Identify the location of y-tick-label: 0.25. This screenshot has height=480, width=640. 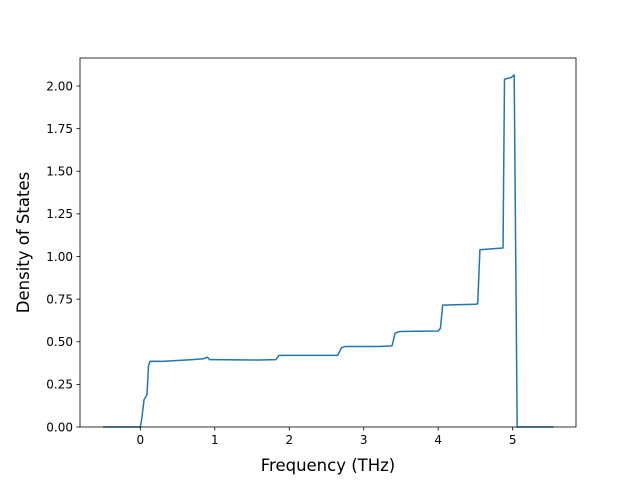
(59, 385).